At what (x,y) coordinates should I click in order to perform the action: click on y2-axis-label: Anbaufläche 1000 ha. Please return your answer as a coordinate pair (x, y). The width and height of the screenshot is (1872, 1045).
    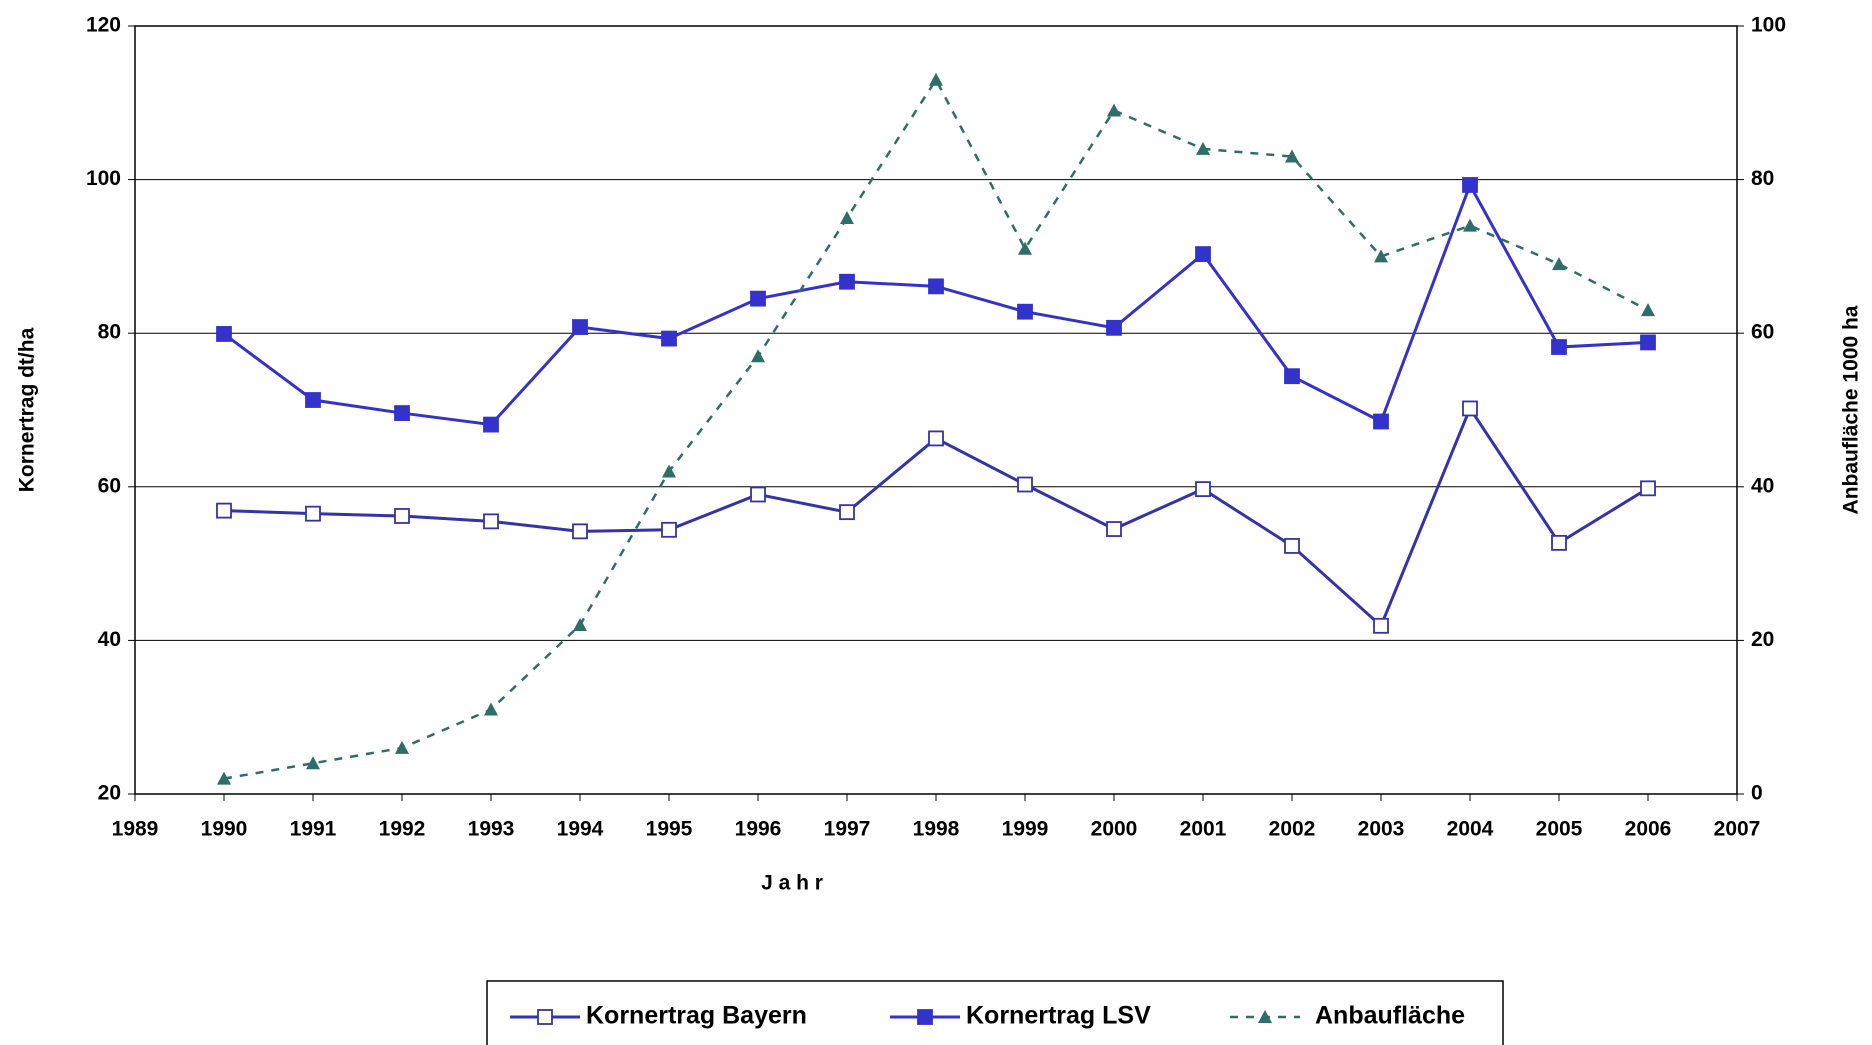
    Looking at the image, I should click on (1851, 409).